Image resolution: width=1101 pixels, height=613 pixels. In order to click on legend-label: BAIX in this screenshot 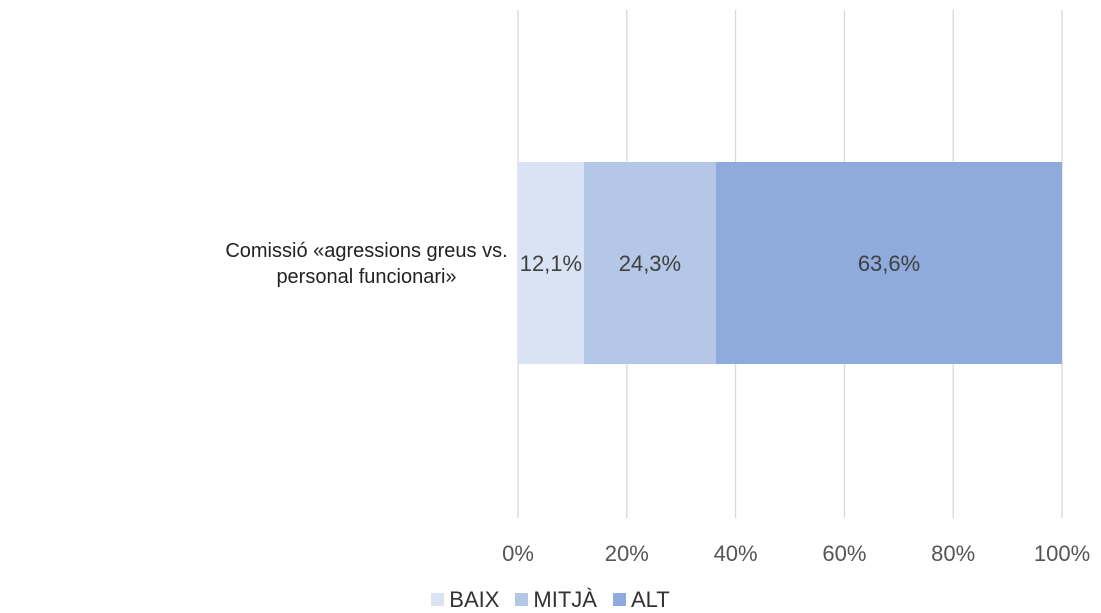, I will do `click(474, 599)`.